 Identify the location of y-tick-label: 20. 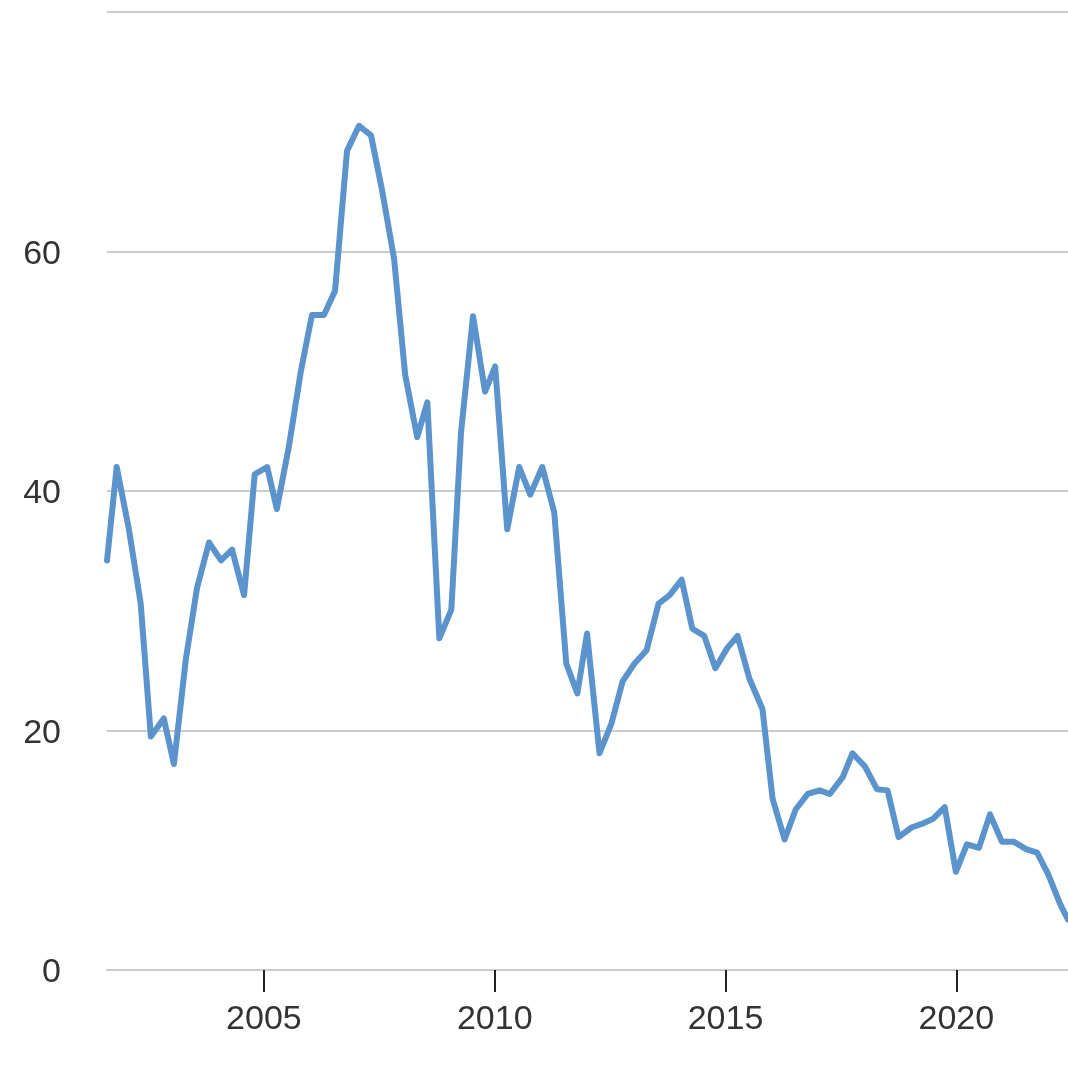
(42, 730).